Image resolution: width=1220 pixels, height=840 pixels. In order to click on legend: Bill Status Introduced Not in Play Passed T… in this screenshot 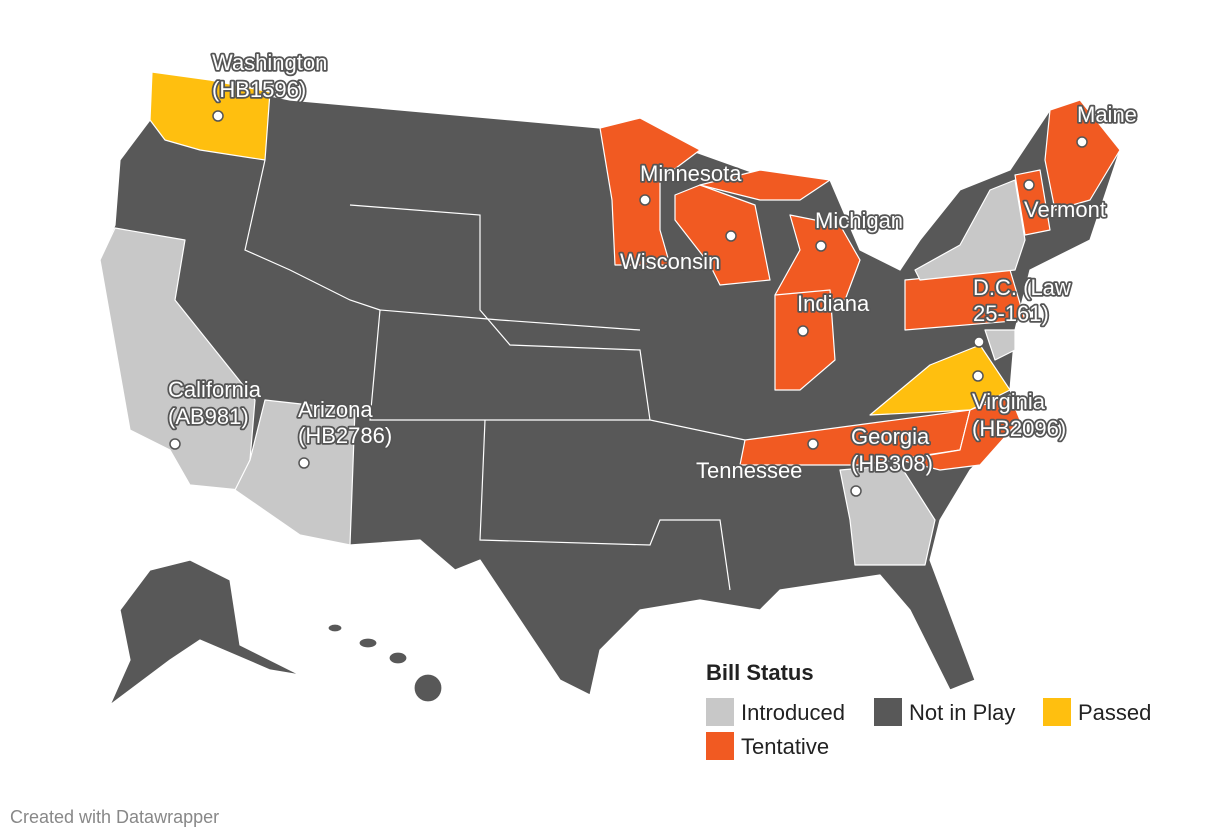, I will do `click(928, 710)`.